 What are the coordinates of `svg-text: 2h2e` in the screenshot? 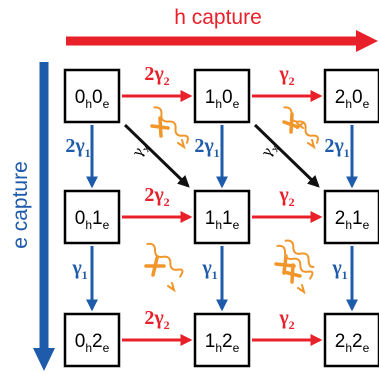 It's located at (352, 343).